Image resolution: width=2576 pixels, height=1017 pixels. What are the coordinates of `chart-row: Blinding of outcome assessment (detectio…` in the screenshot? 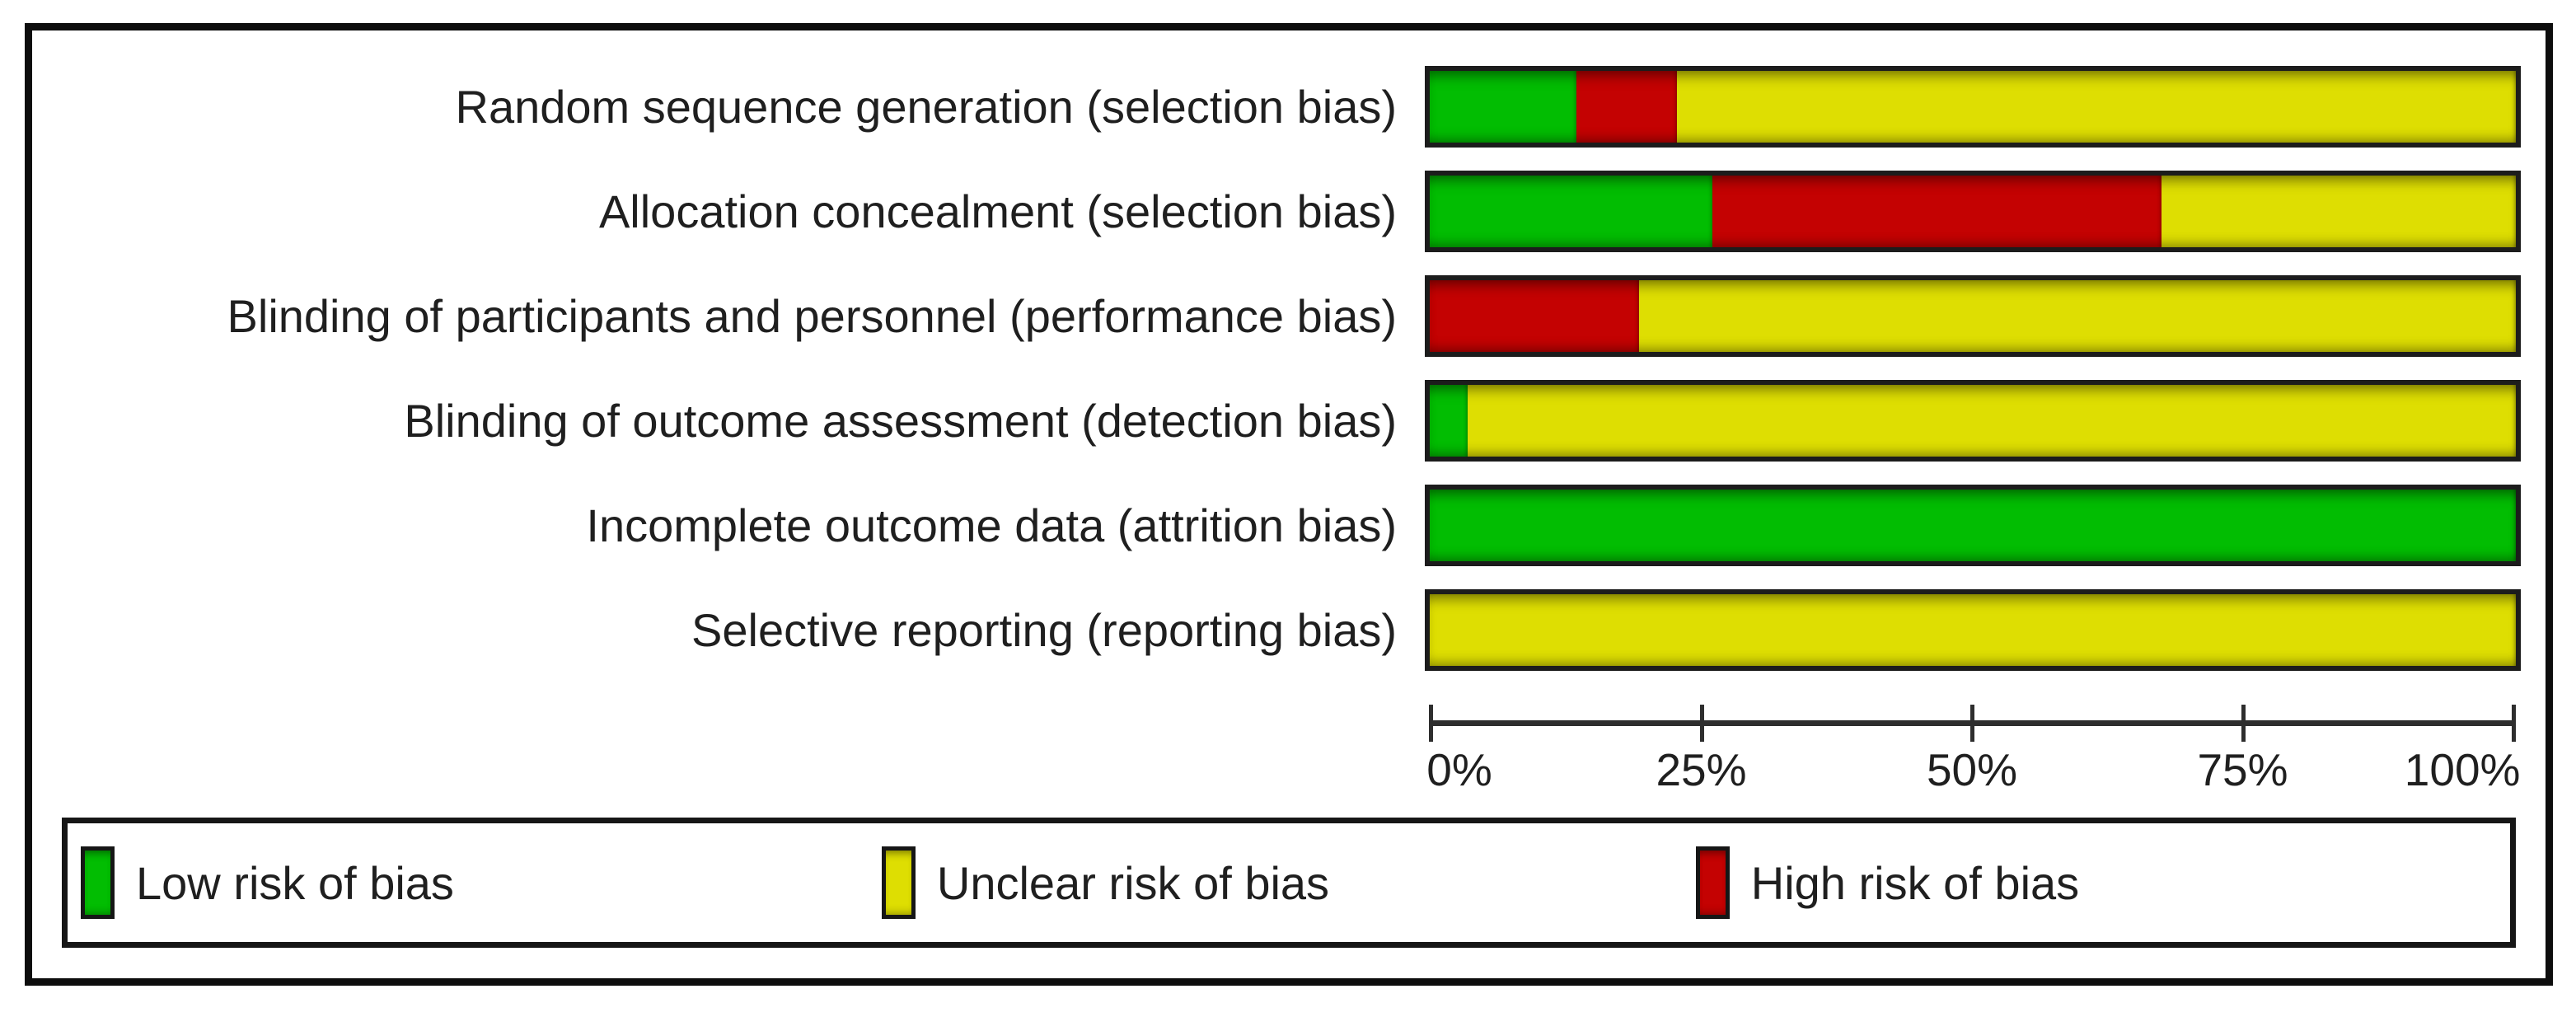 It's located at (1289, 420).